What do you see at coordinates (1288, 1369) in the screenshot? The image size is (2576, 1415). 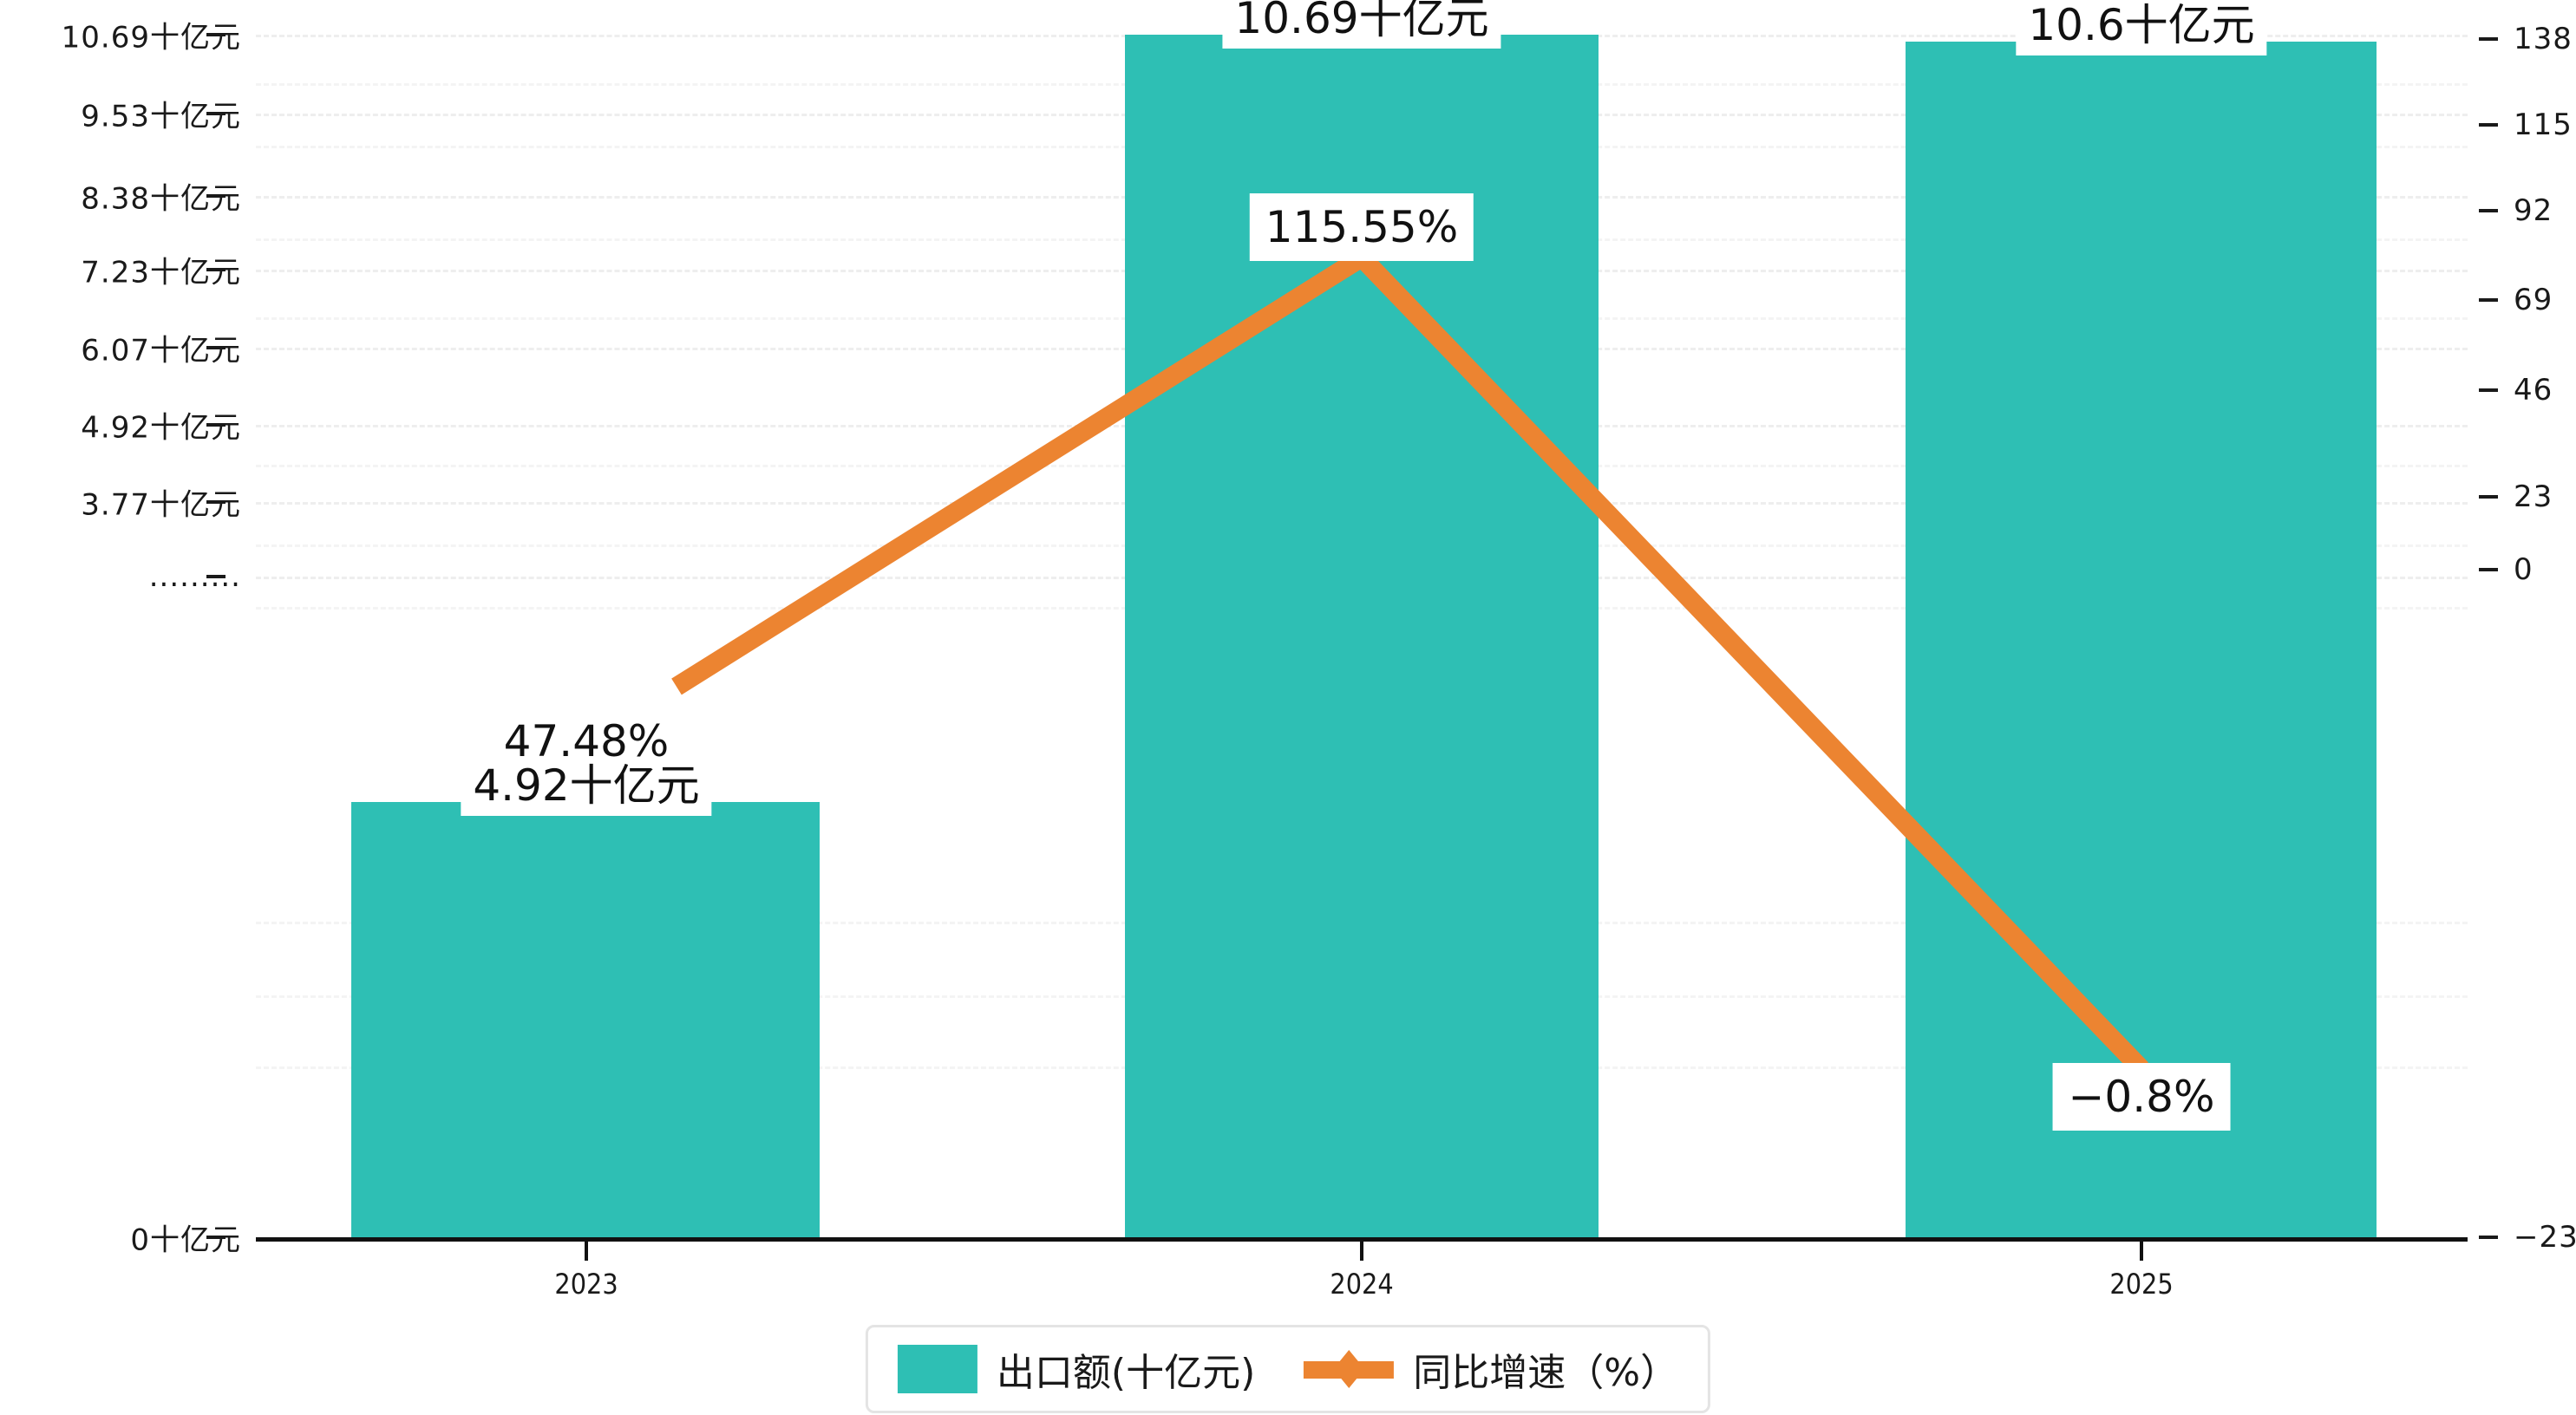 I see `chart-legend: 出口额(十亿元) 同比增速（%）` at bounding box center [1288, 1369].